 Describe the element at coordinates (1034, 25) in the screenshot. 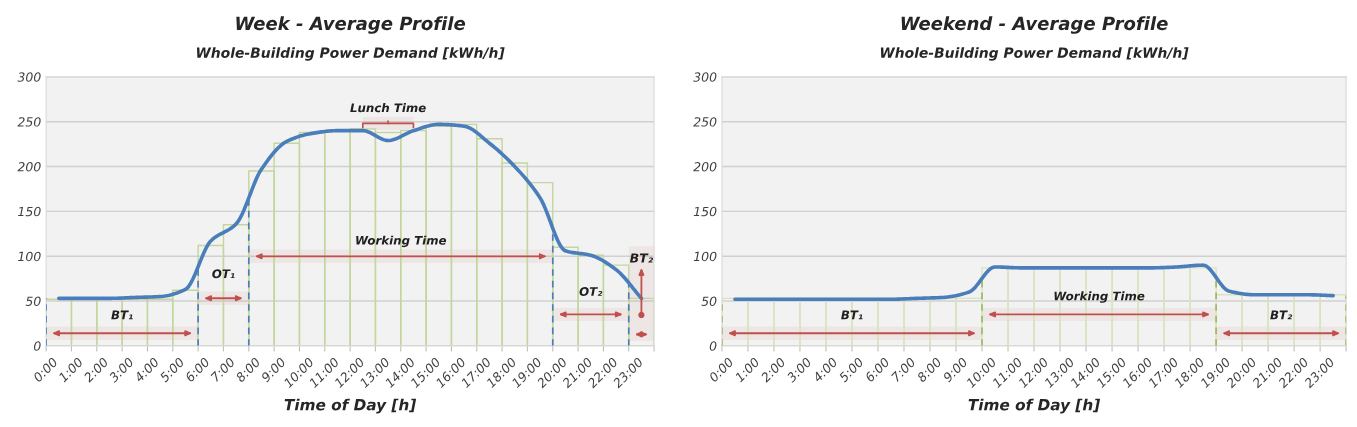

I see `chart-title: Weekend - Average Profile` at that location.